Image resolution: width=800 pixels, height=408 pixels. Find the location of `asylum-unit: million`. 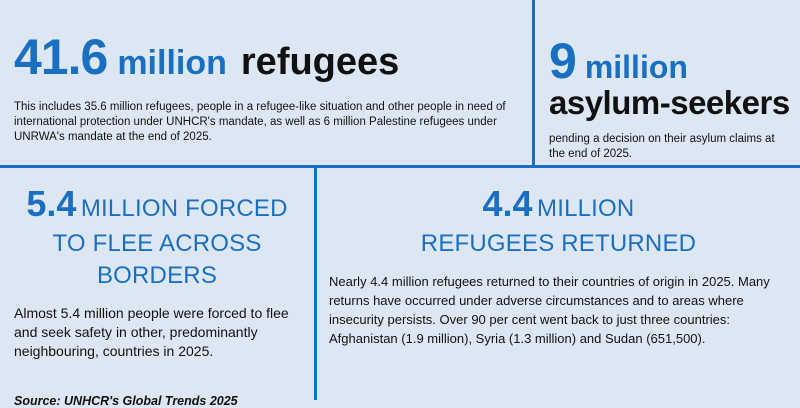

asylum-unit: million is located at coordinates (636, 67).